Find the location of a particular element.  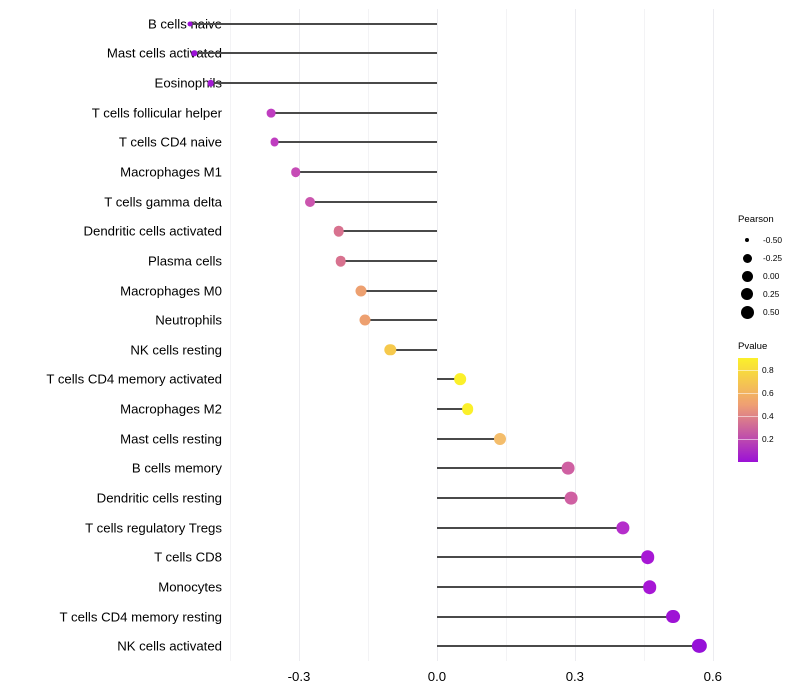

y-axis-label: B cells naive is located at coordinates (184, 24).